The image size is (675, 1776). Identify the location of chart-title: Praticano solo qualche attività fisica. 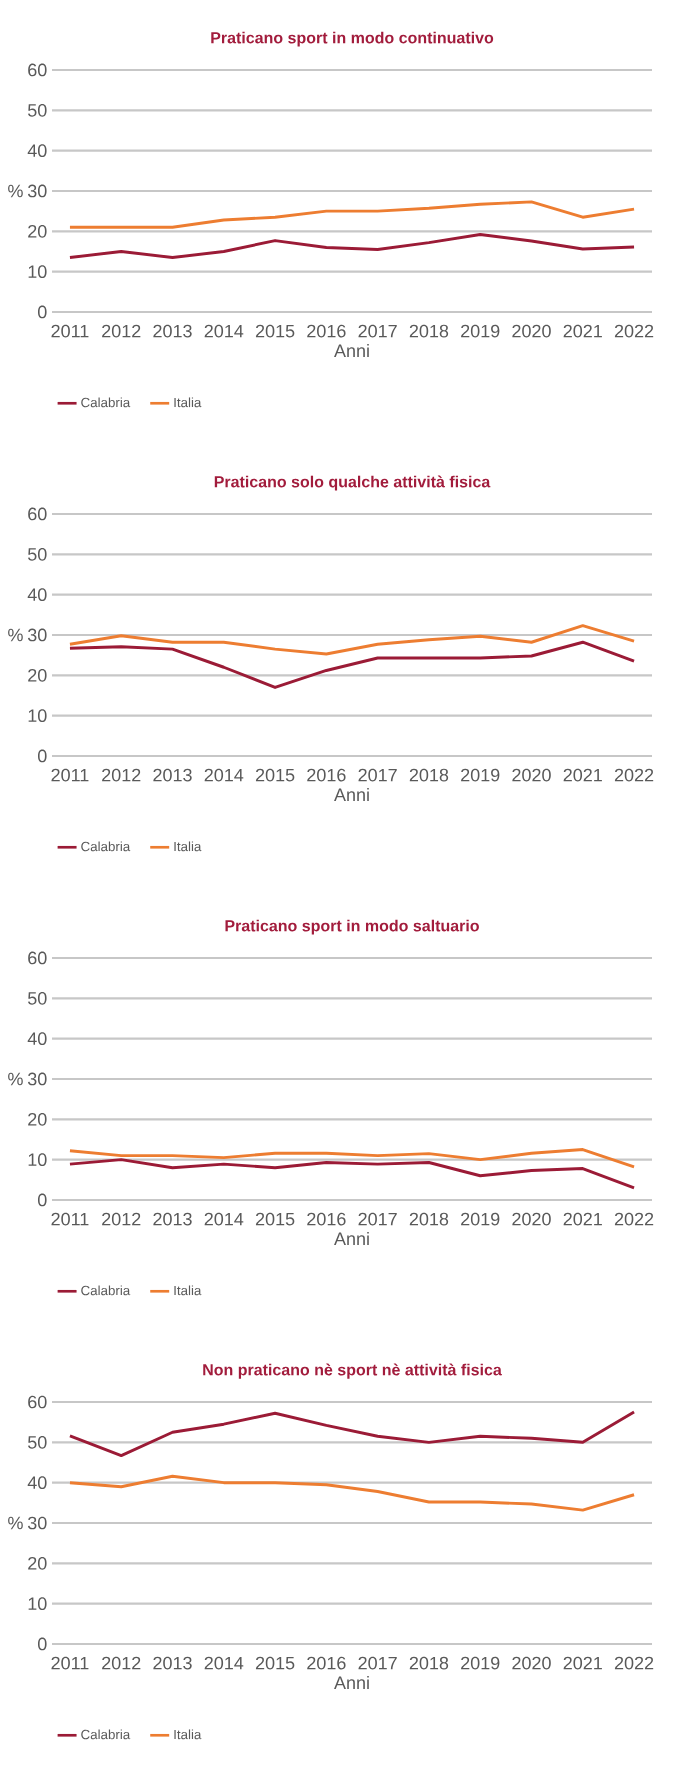
(352, 483).